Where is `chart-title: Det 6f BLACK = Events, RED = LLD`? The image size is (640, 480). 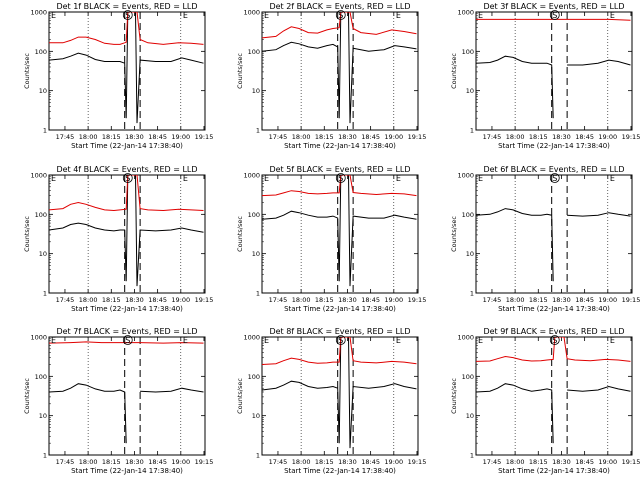 chart-title: Det 6f BLACK = Events, RED = LLD is located at coordinates (553, 169).